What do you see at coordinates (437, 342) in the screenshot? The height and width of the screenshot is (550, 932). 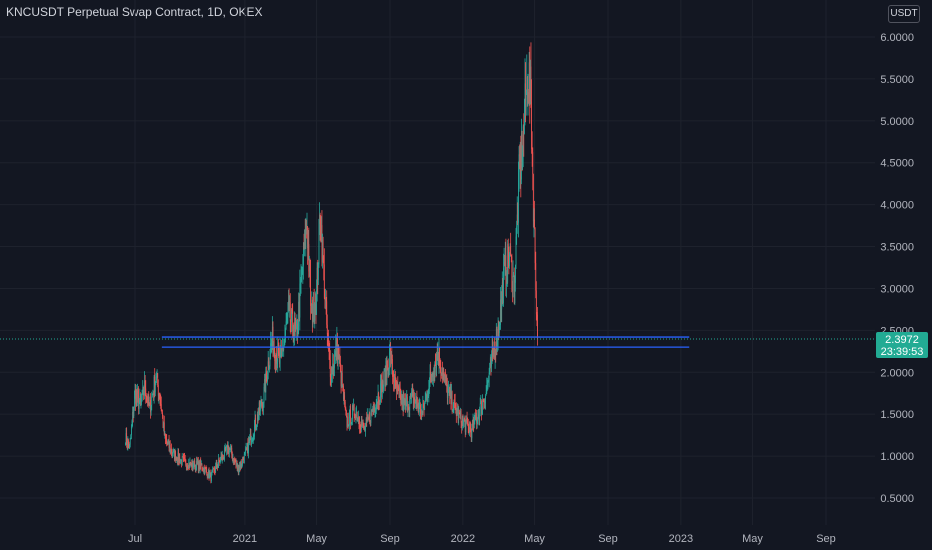 I see `horizontal-lines` at bounding box center [437, 342].